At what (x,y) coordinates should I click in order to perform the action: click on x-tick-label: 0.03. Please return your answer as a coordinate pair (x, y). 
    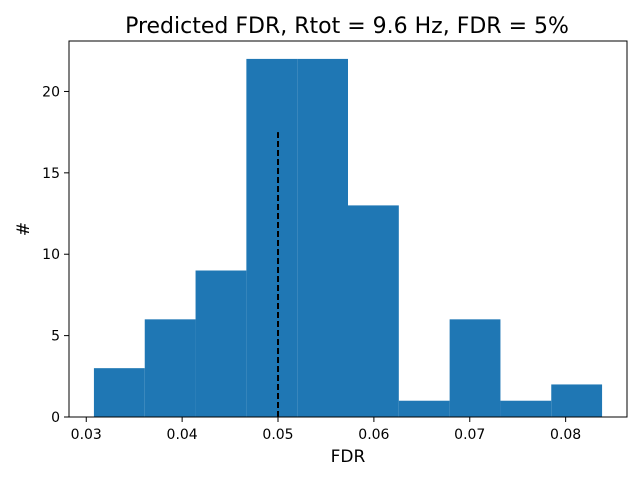
    Looking at the image, I should click on (86, 435).